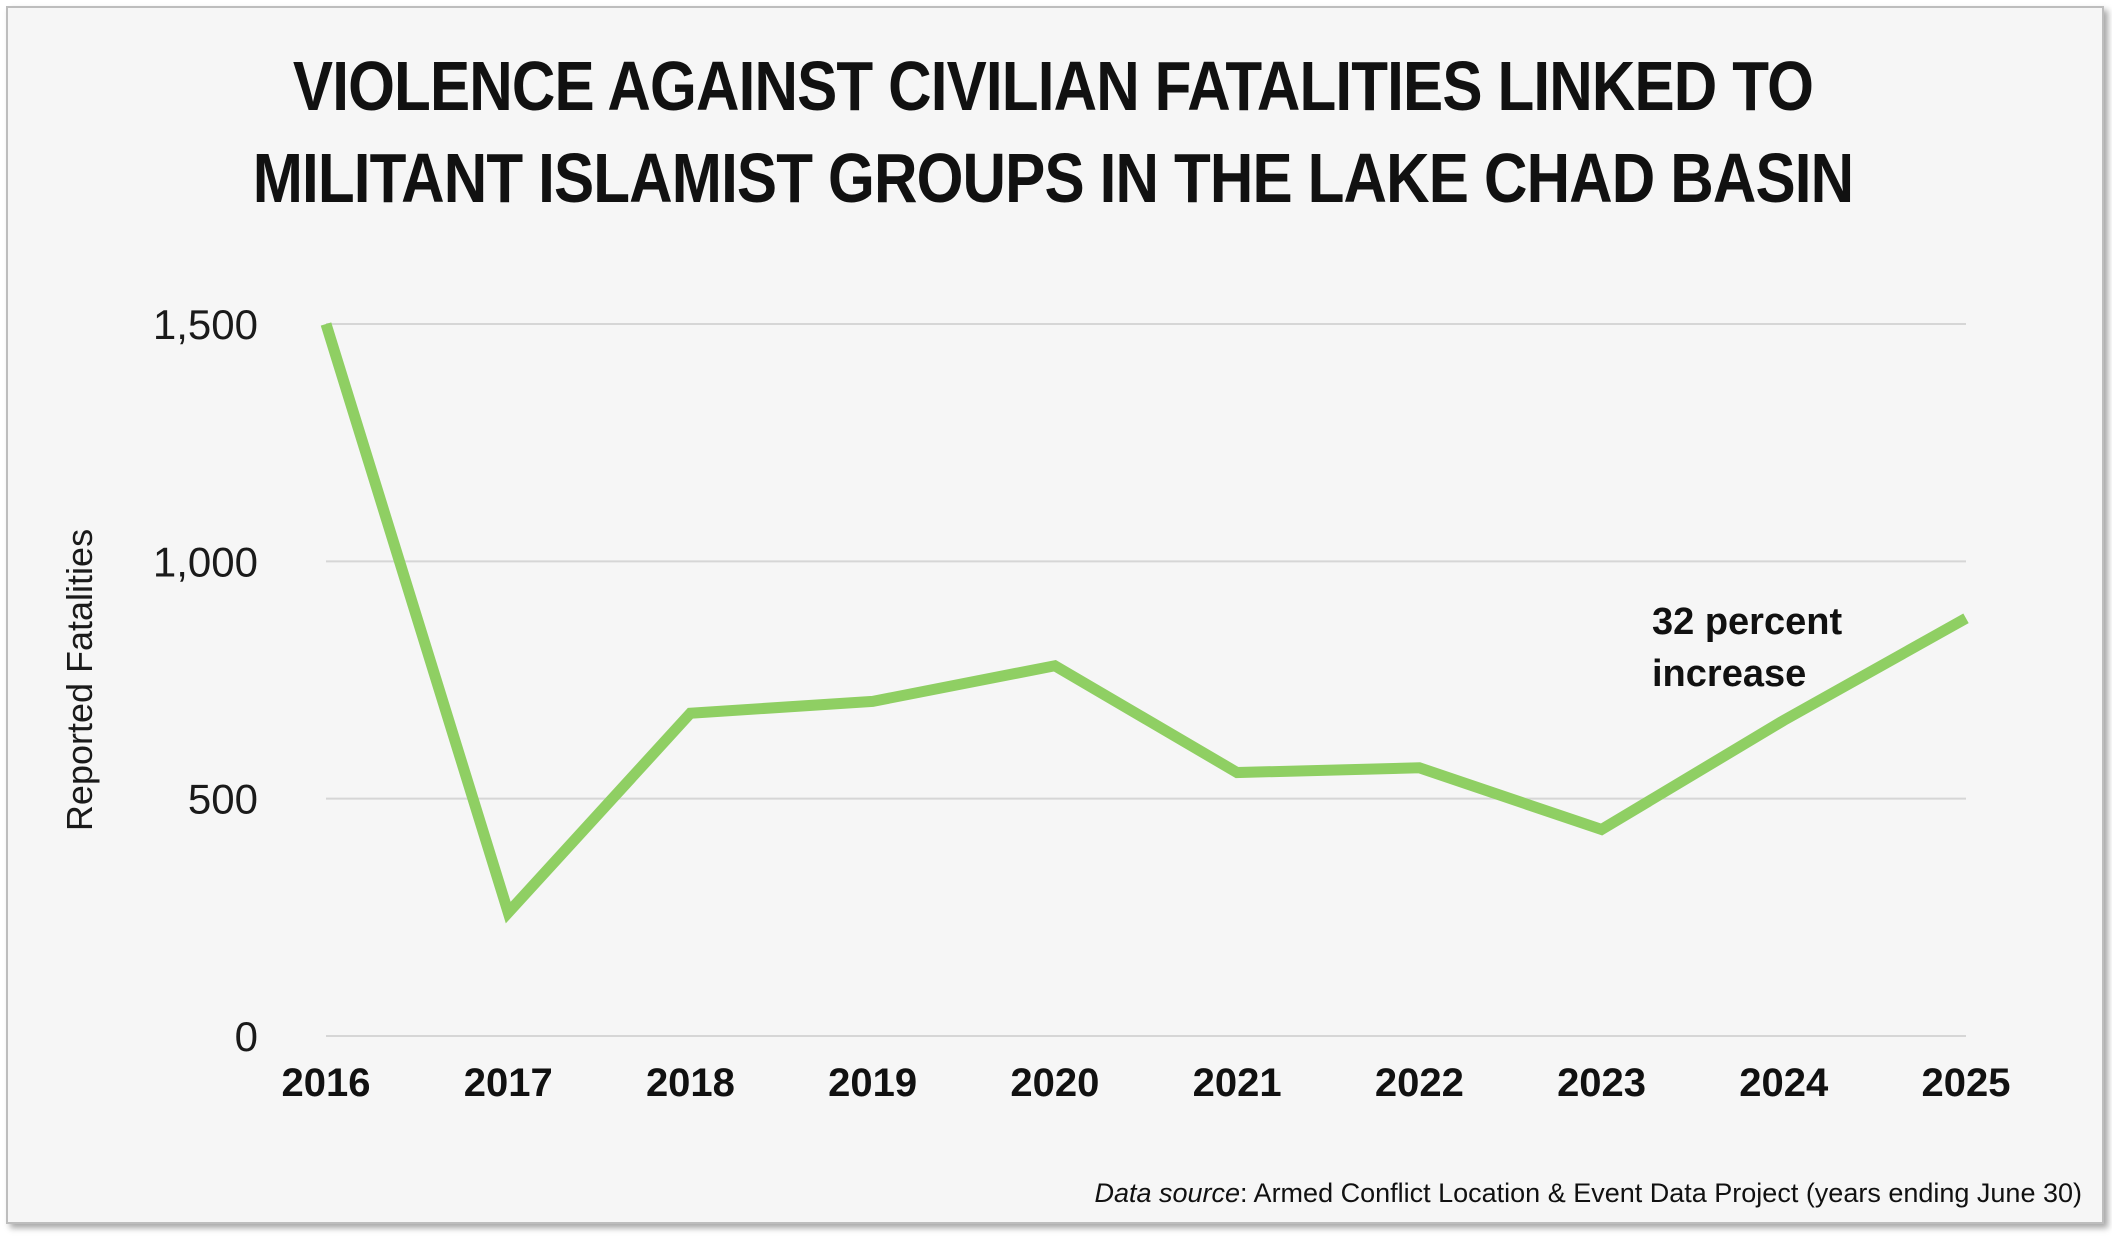  Describe the element at coordinates (1419, 1083) in the screenshot. I see `x-tick-label: 2022` at that location.